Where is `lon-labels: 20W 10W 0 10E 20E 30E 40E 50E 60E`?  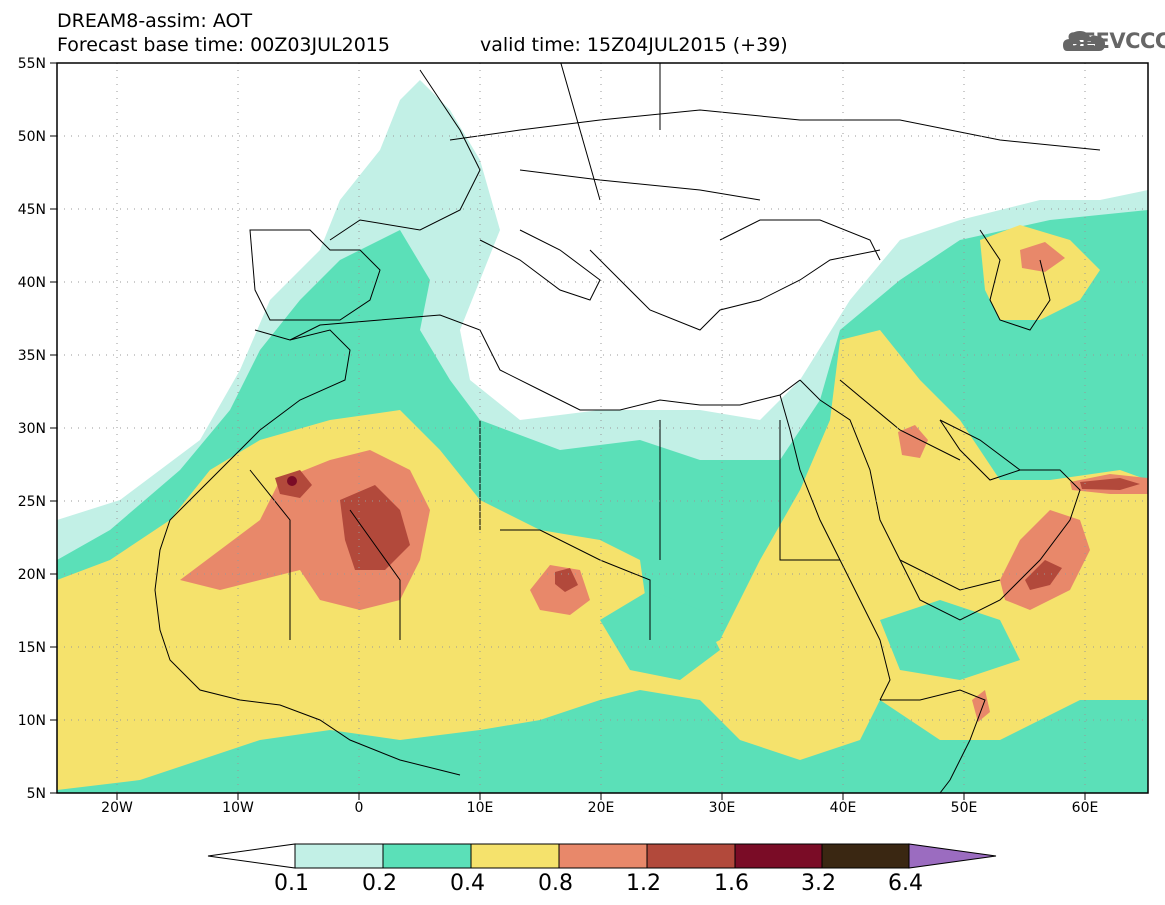 lon-labels: 20W 10W 0 10E 20E 30E 40E 50E 60E is located at coordinates (599, 808).